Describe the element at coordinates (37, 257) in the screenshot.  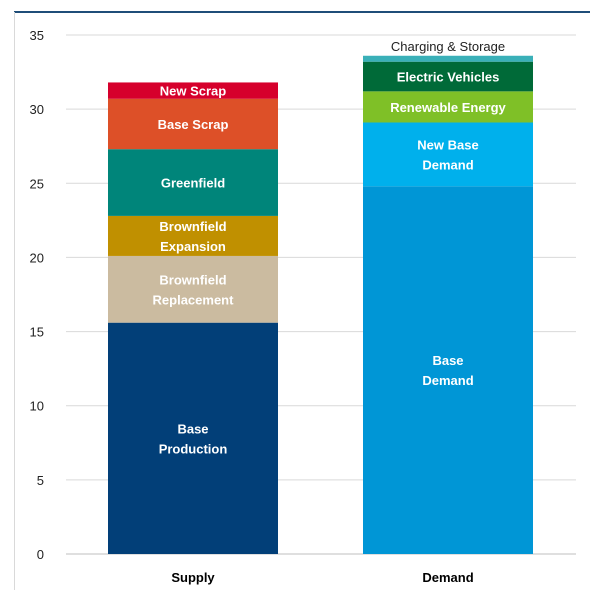
I see `y-tick-label: 20` at that location.